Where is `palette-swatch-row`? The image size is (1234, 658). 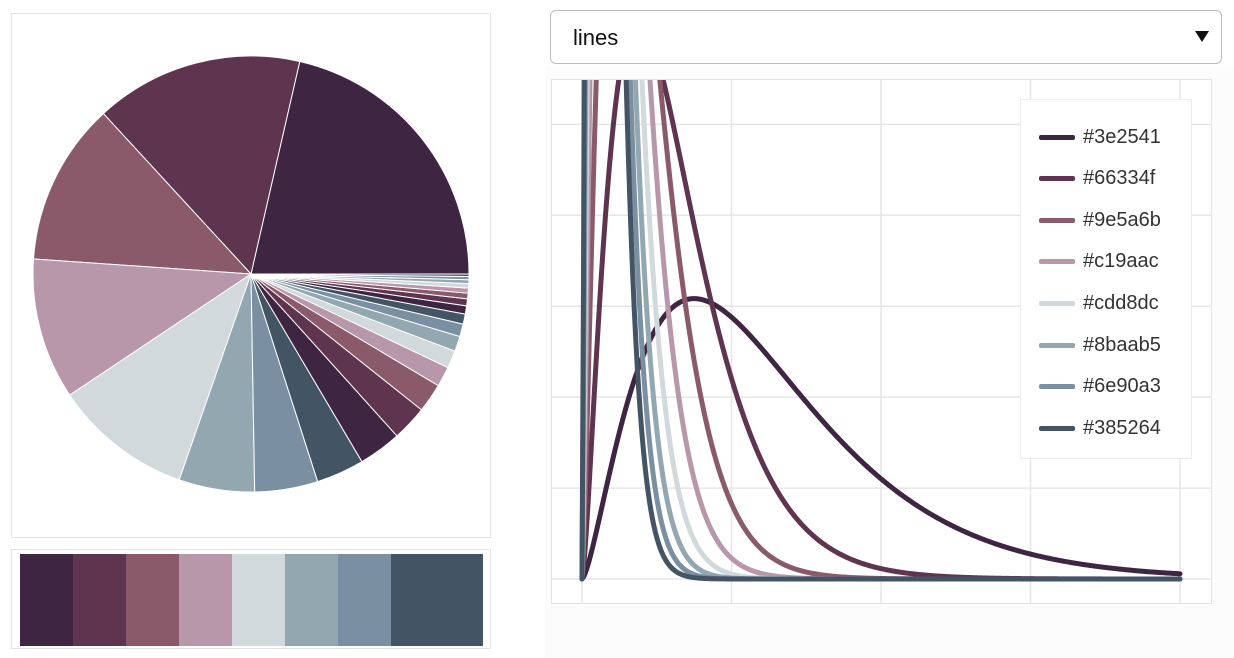 palette-swatch-row is located at coordinates (252, 600).